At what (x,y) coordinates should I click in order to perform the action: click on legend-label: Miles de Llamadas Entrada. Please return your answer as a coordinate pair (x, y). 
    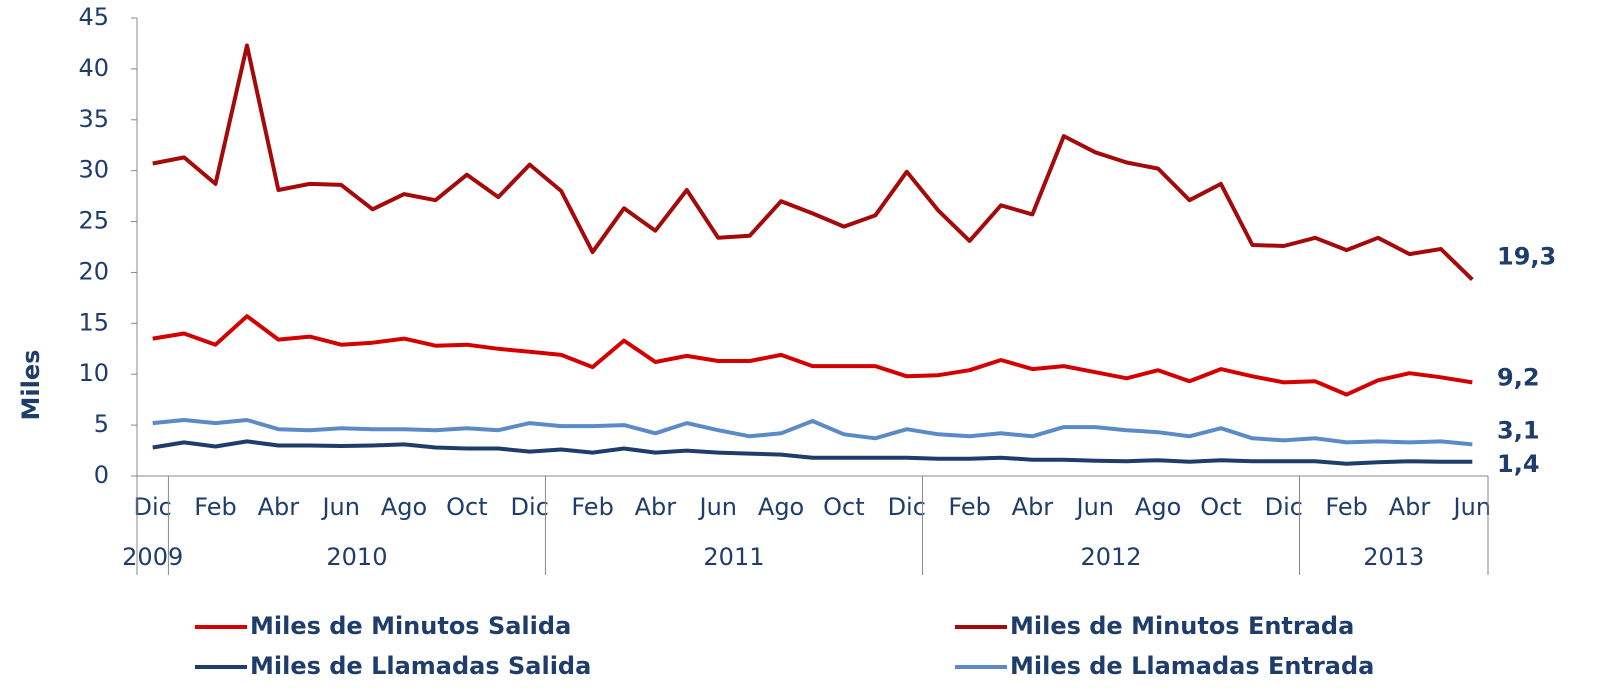
    Looking at the image, I should click on (1192, 666).